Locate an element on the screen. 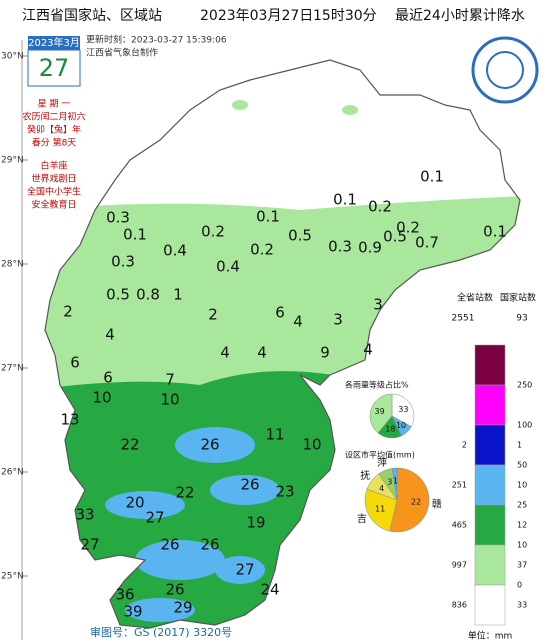 Image resolution: width=550 pixels, height=644 pixels. legend-all-count: 2 is located at coordinates (464, 445).